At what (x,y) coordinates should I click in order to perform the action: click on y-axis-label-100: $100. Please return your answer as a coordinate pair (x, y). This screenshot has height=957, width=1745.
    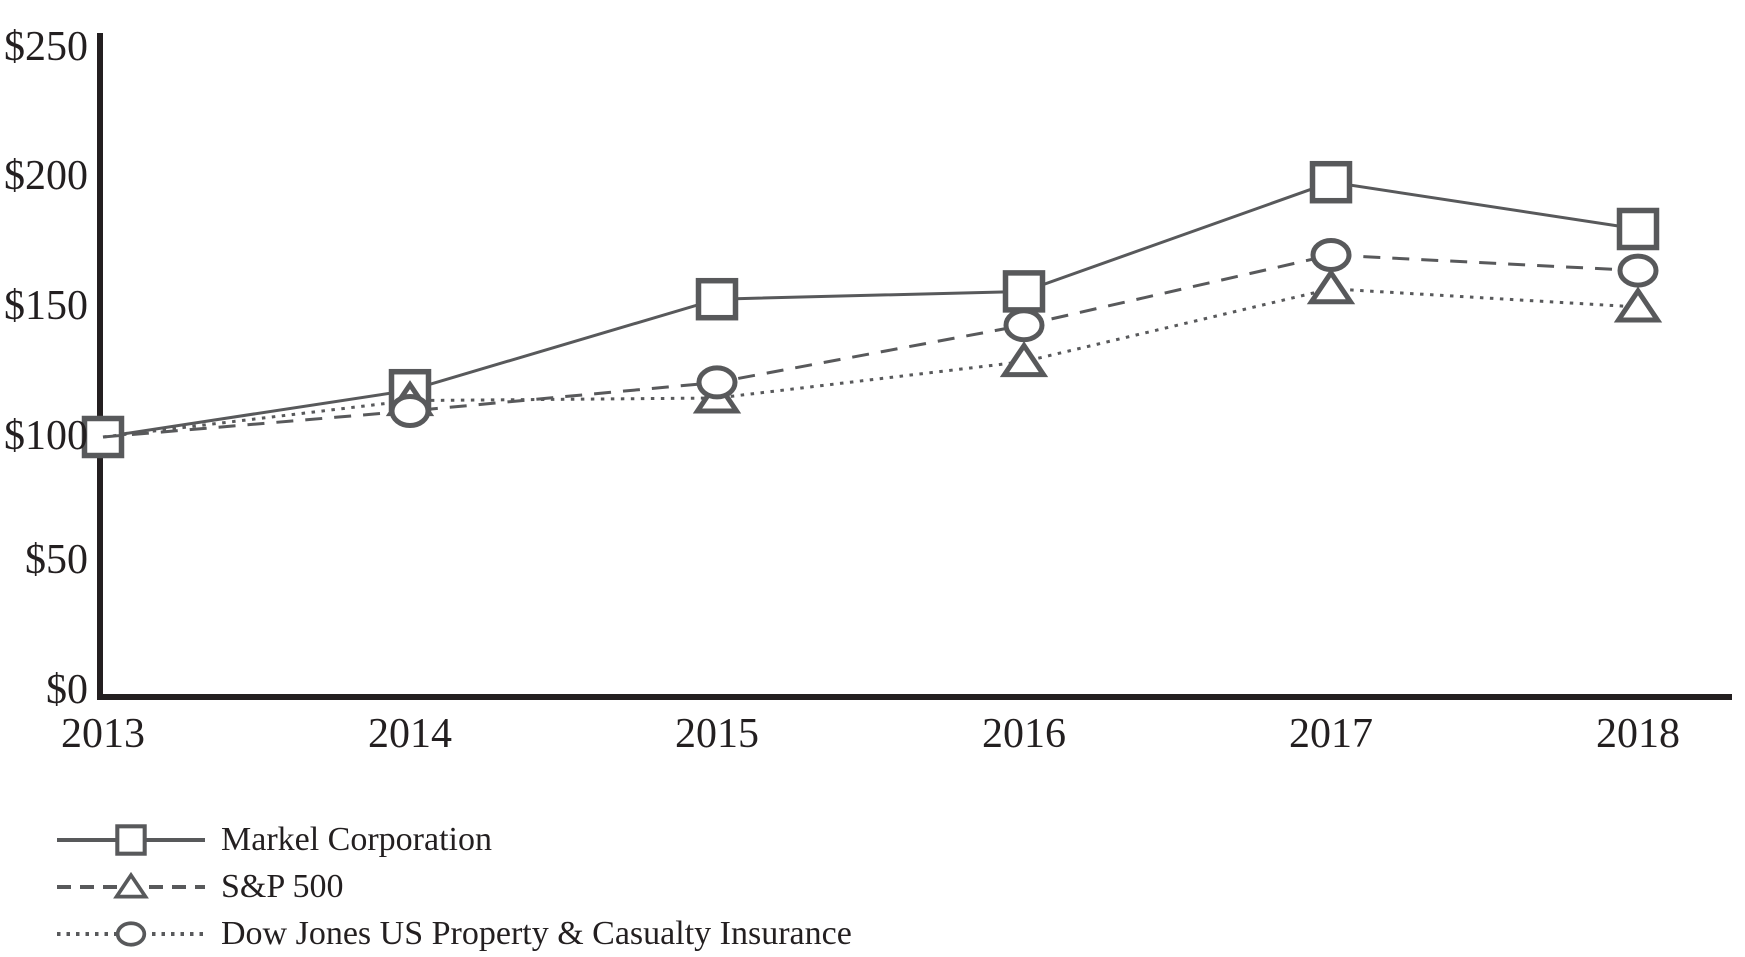
    Looking at the image, I should click on (46, 436).